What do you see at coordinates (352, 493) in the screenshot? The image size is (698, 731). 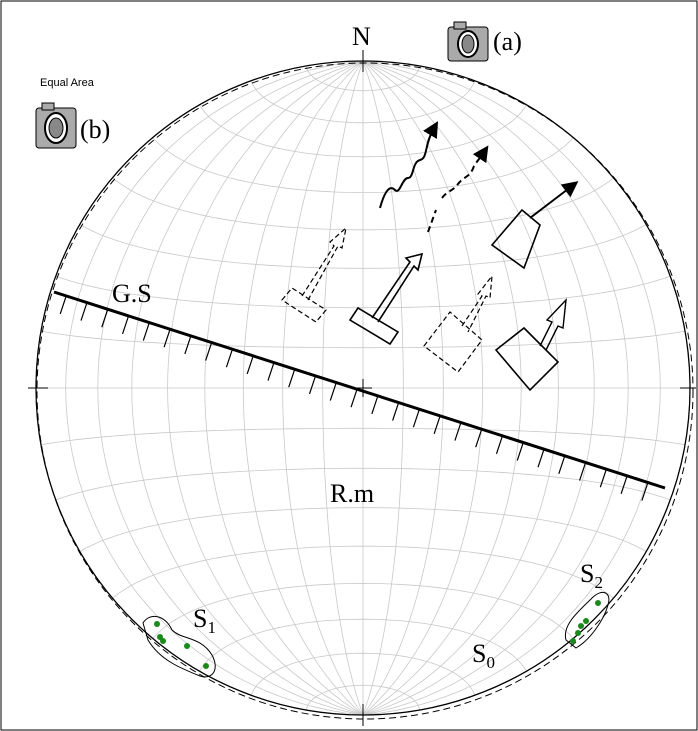 I see `rm-label: R.m` at bounding box center [352, 493].